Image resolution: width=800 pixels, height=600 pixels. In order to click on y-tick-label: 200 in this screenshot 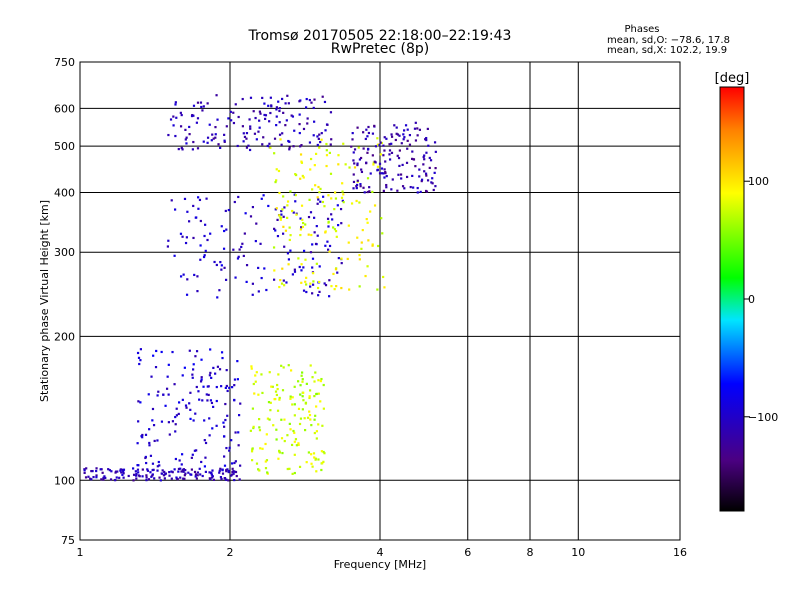, I will do `click(64, 336)`.